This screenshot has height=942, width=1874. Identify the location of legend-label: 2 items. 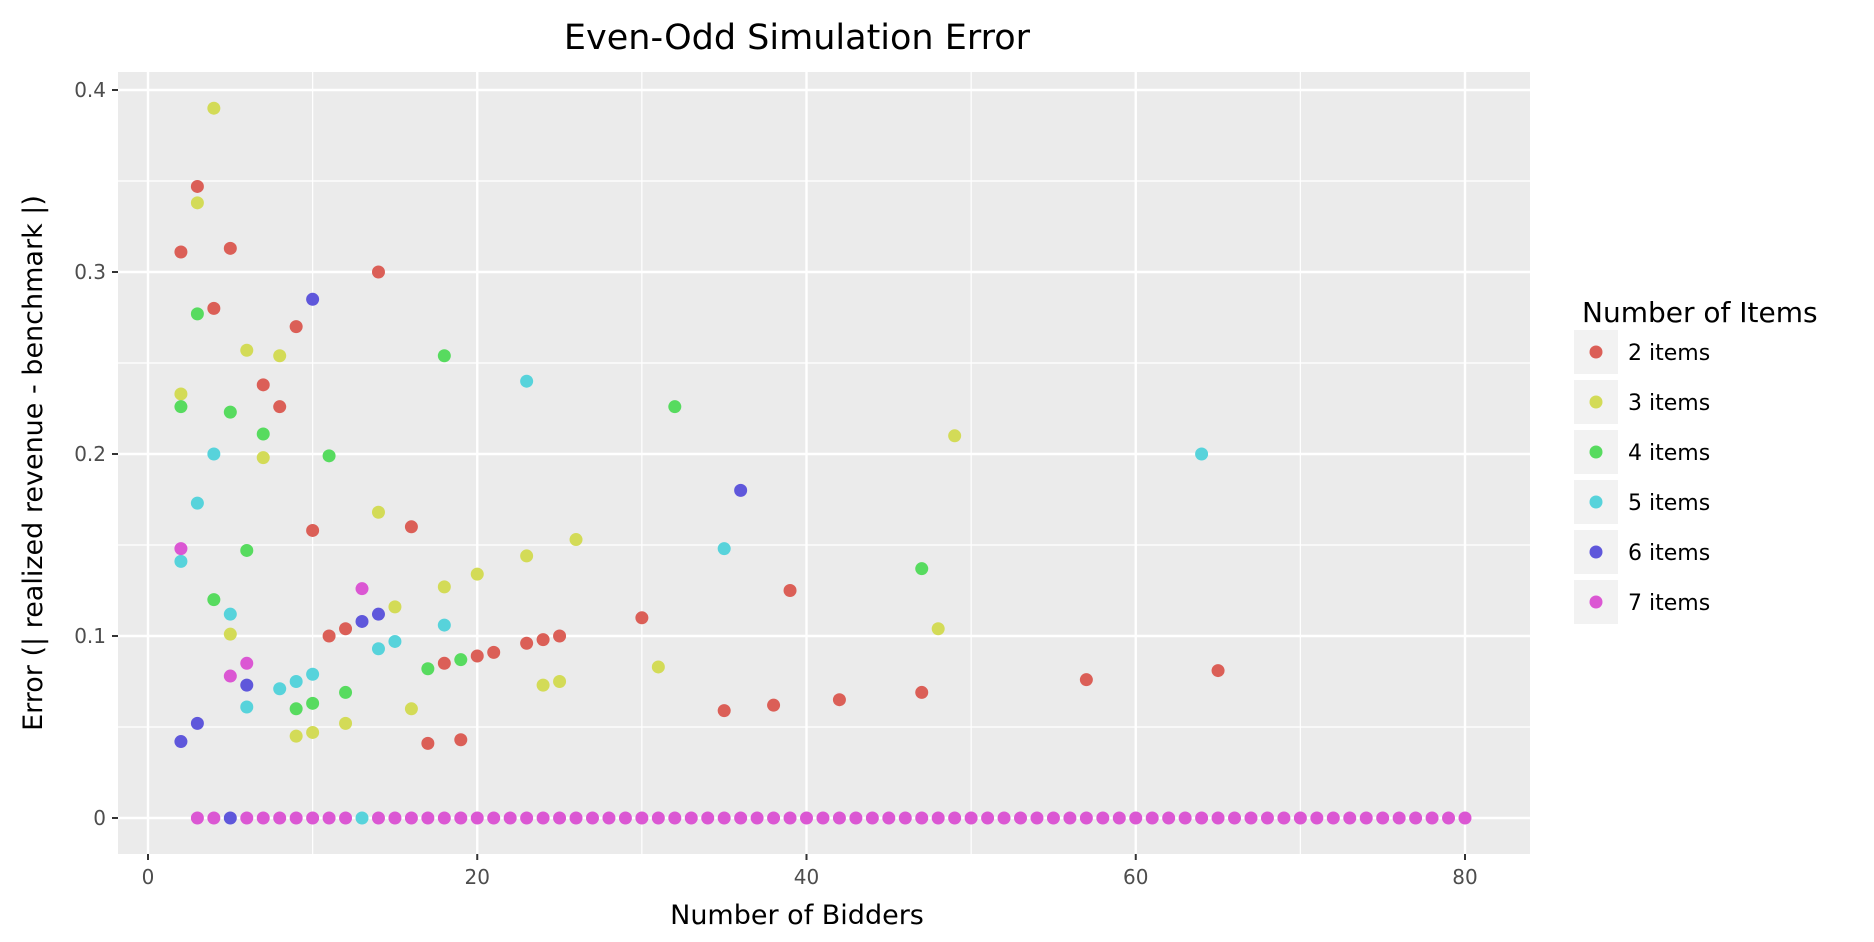
(1669, 353).